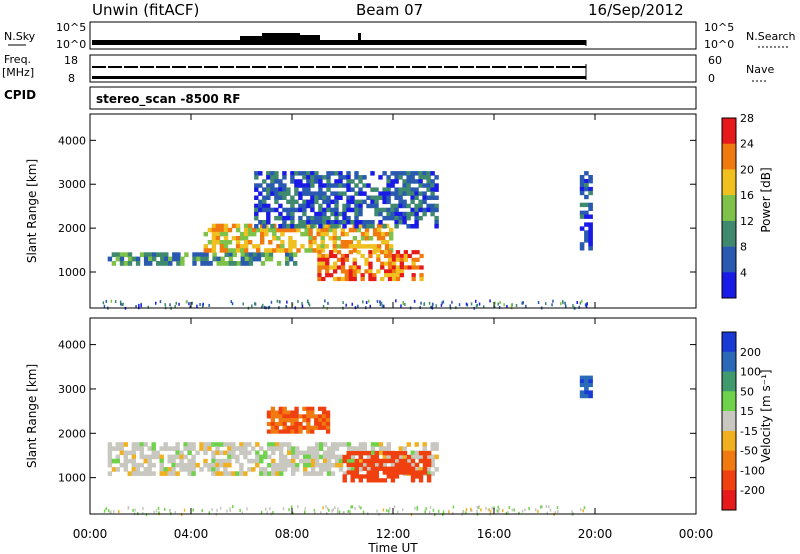  I want to click on freq-tick-bottom: 8, so click(71, 78).